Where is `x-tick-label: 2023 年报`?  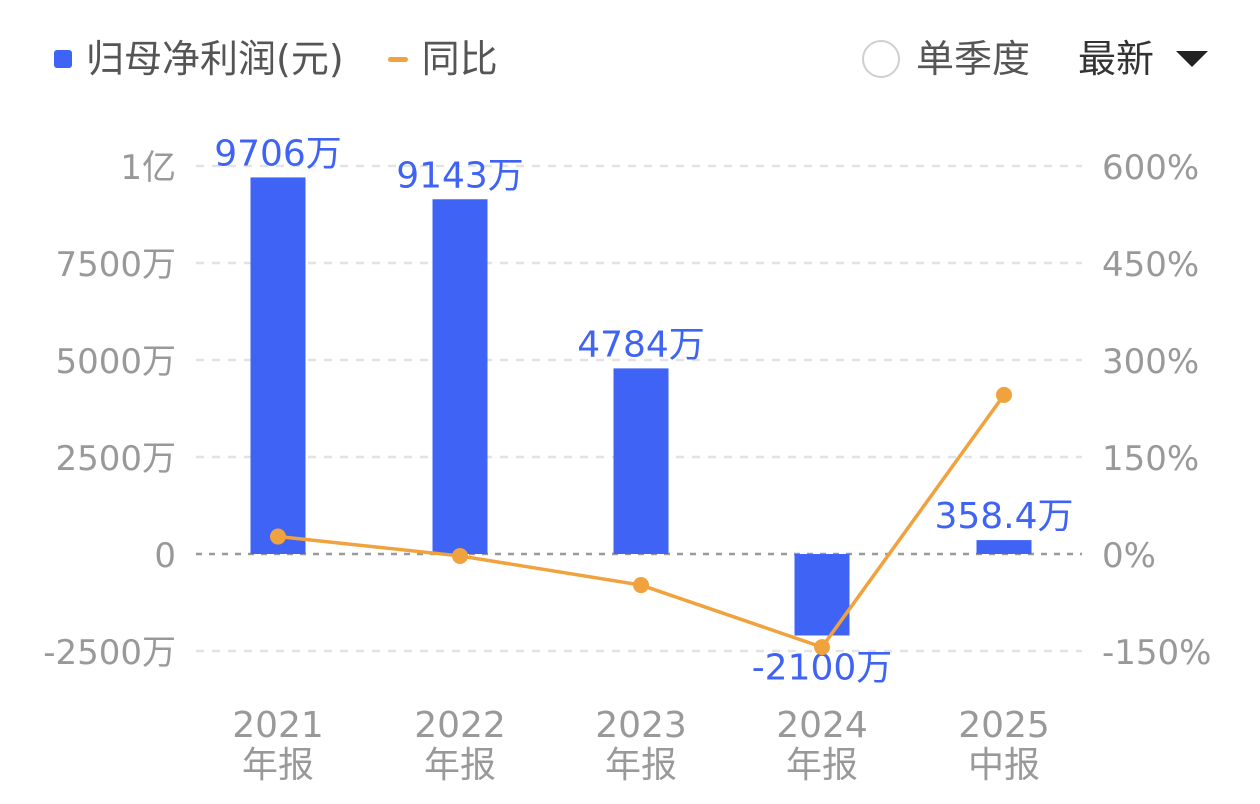
x-tick-label: 2023 年报 is located at coordinates (641, 745).